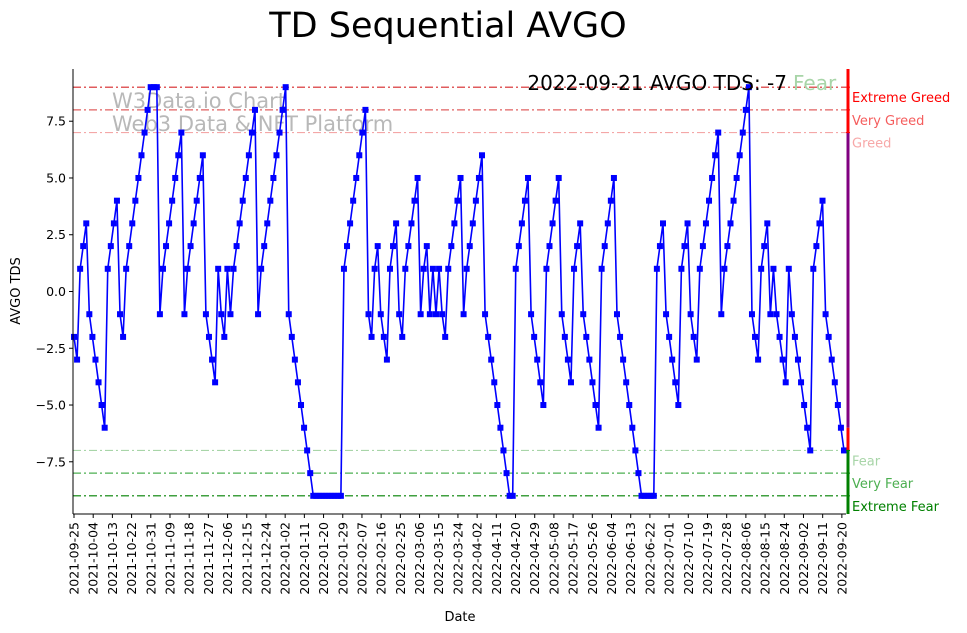 The image size is (967, 633). What do you see at coordinates (54, 291) in the screenshot?
I see `y-axis-ticks: −7.5 −5.0 −2.5 0.0 2.5 5.0 7.5` at bounding box center [54, 291].